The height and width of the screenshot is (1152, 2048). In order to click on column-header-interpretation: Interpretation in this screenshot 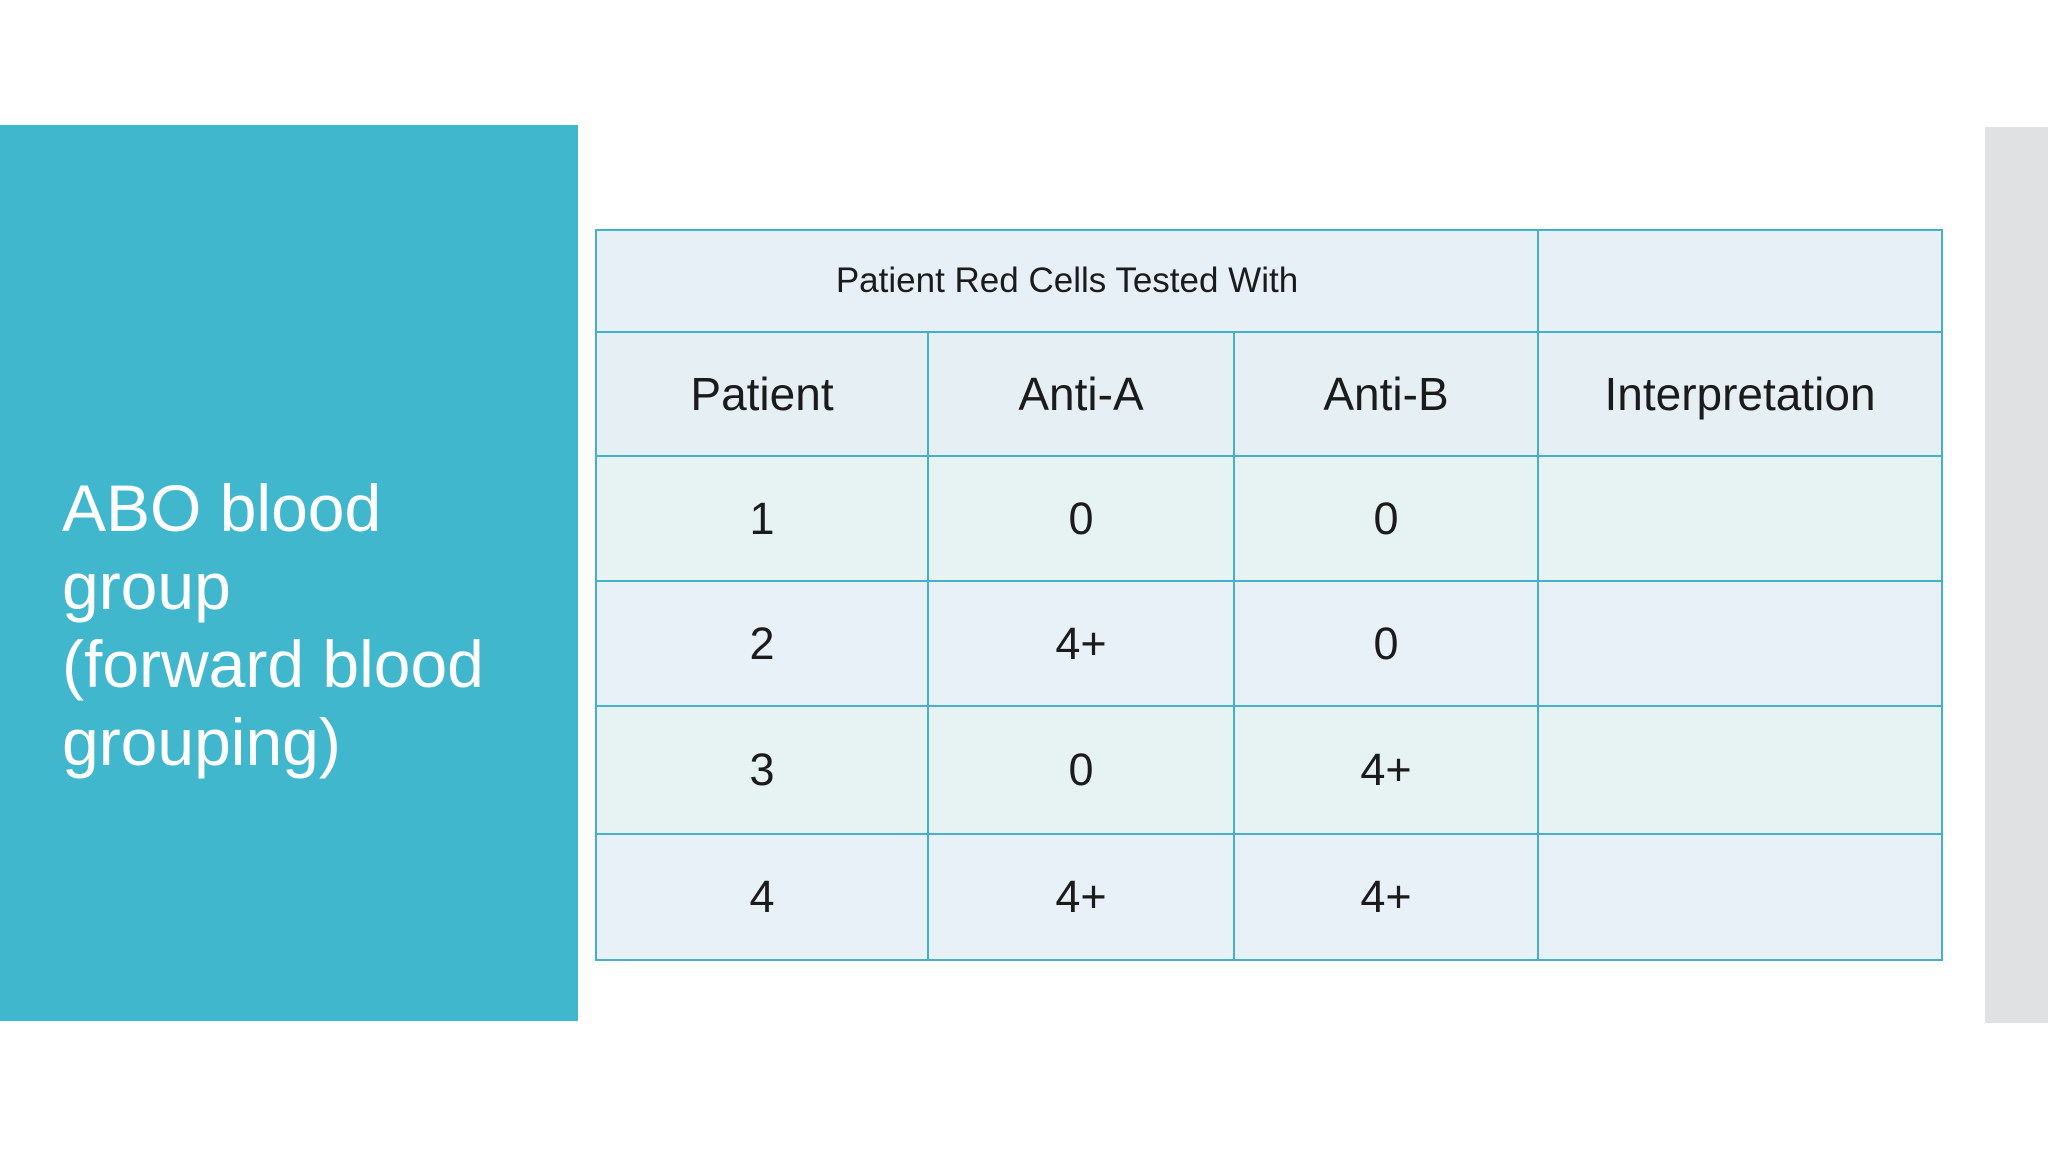, I will do `click(1740, 394)`.